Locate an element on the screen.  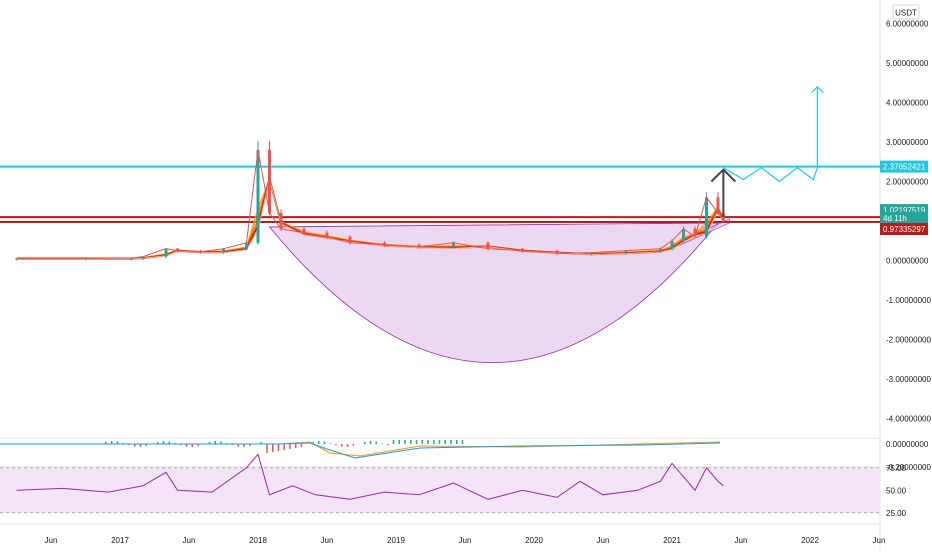
y-tick-label: -4.00000000 is located at coordinates (908, 419).